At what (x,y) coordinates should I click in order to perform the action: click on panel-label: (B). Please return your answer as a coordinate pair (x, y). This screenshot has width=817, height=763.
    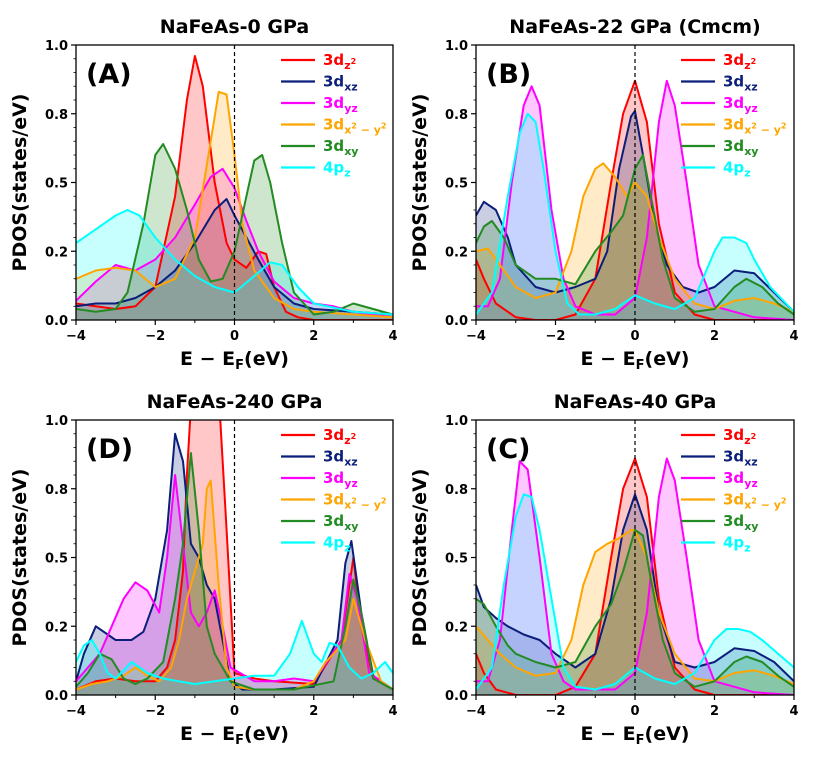
    Looking at the image, I should click on (508, 74).